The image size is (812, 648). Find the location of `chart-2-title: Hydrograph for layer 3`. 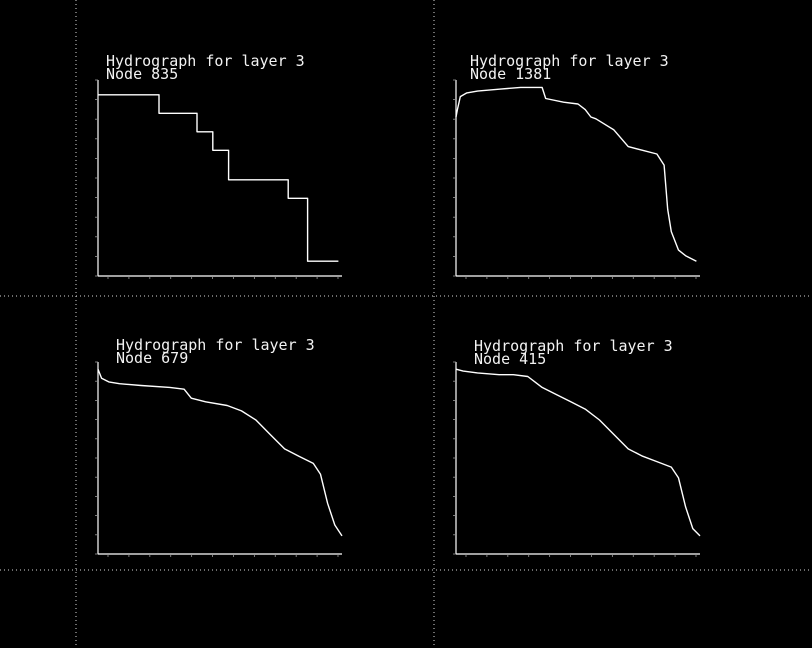

chart-2-title: Hydrograph for layer 3 is located at coordinates (569, 61).